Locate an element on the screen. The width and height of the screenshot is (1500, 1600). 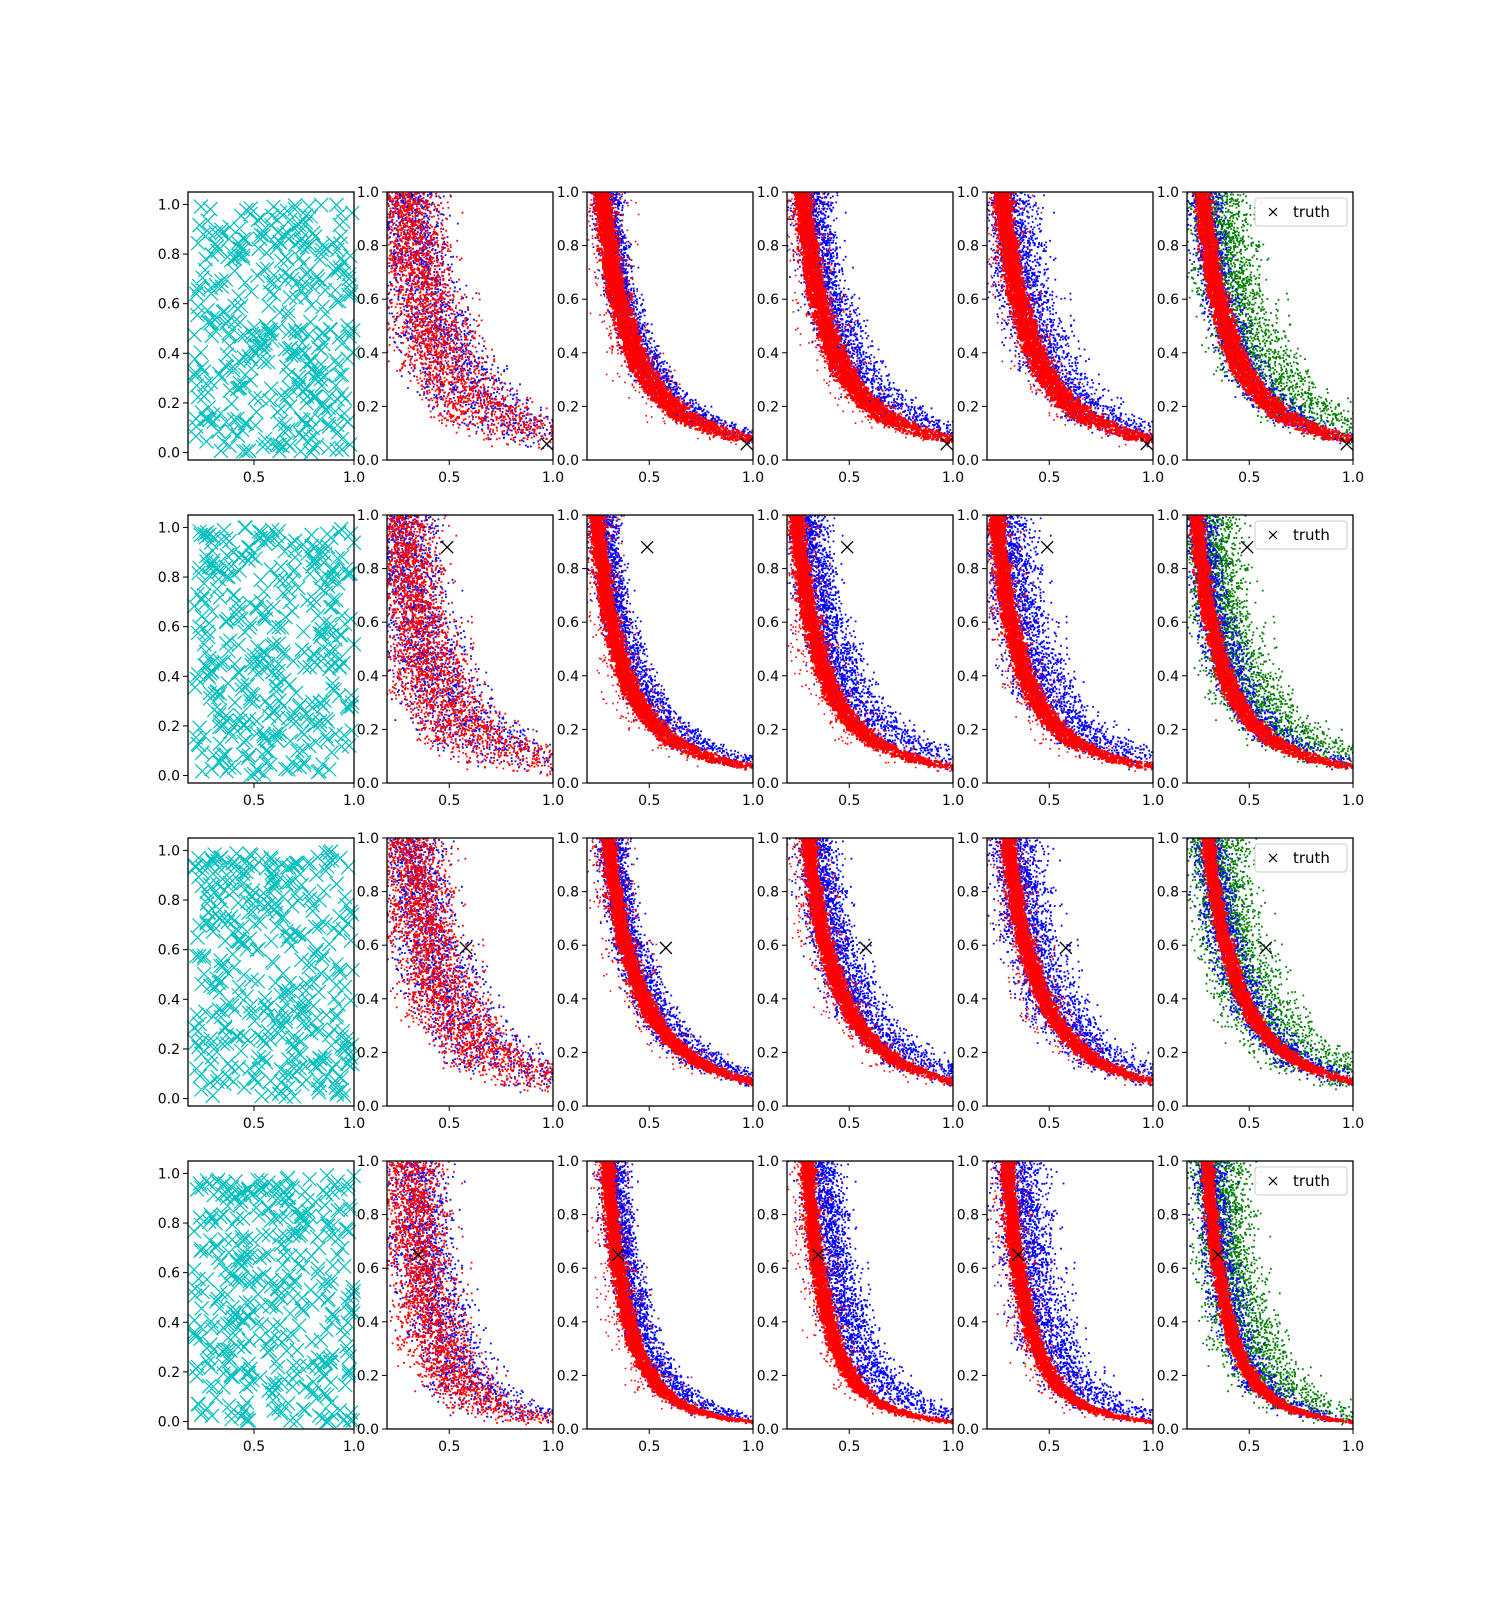
r4-c1-xtick-label-0: 0.5 is located at coordinates (254, 1447).